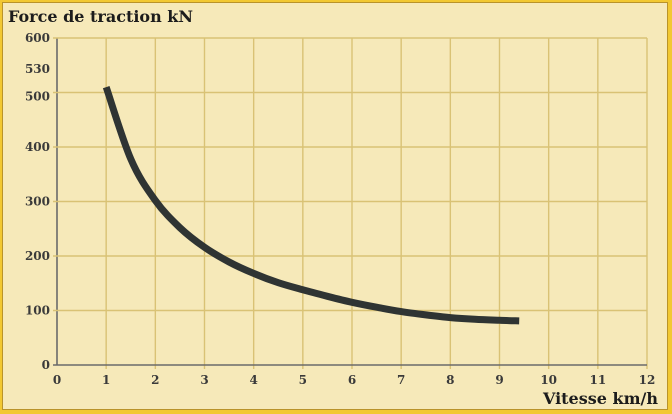 Image resolution: width=672 pixels, height=414 pixels. I want to click on x-tick-label: 2, so click(155, 380).